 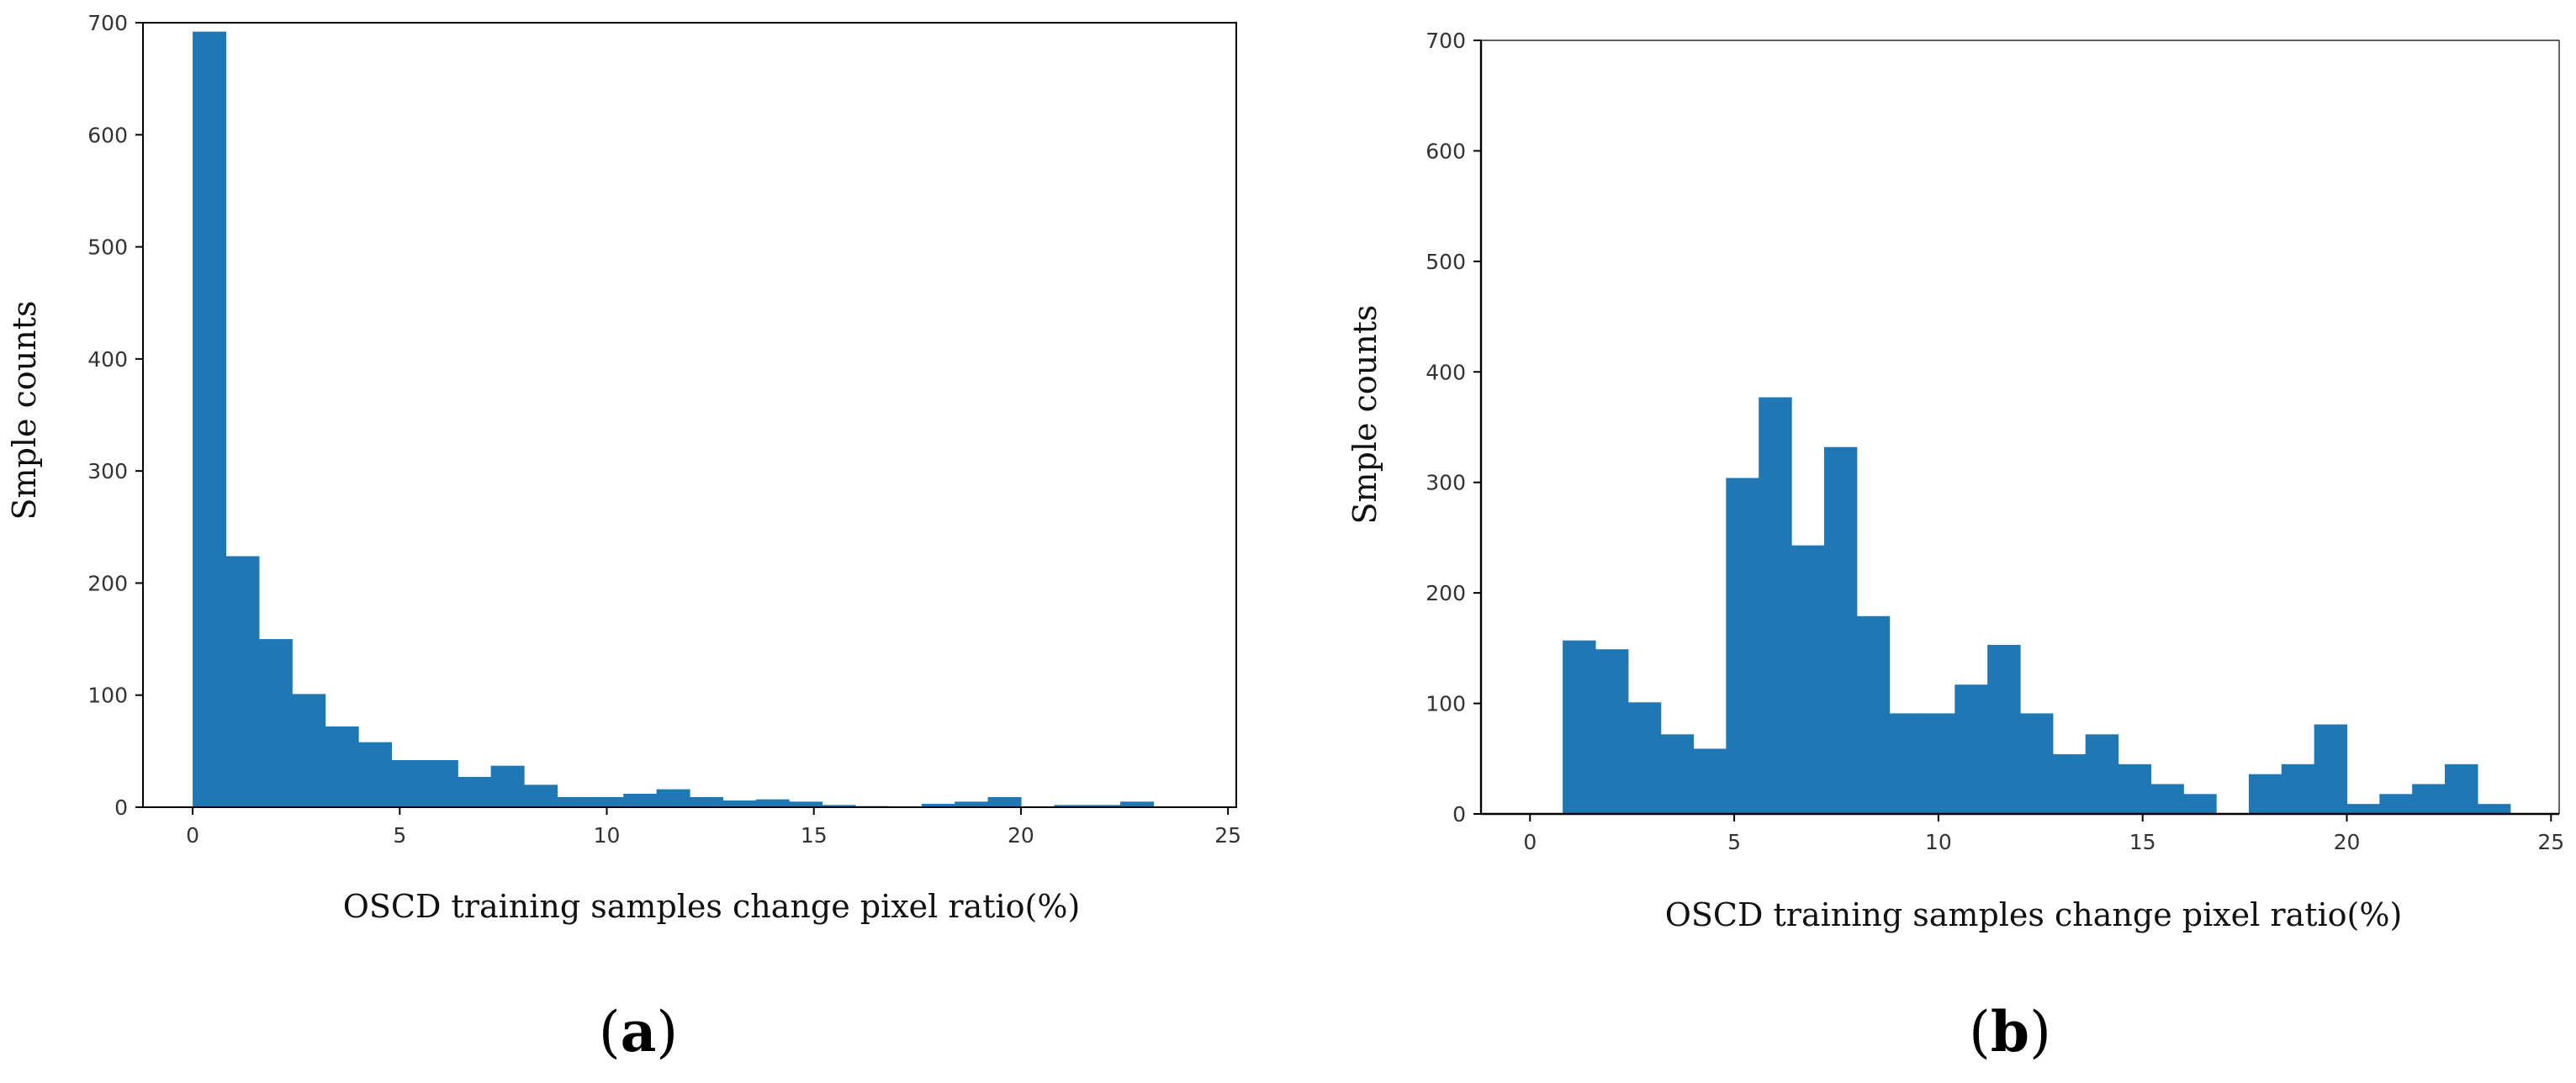 What do you see at coordinates (2037, 605) in the screenshot?
I see `bars` at bounding box center [2037, 605].